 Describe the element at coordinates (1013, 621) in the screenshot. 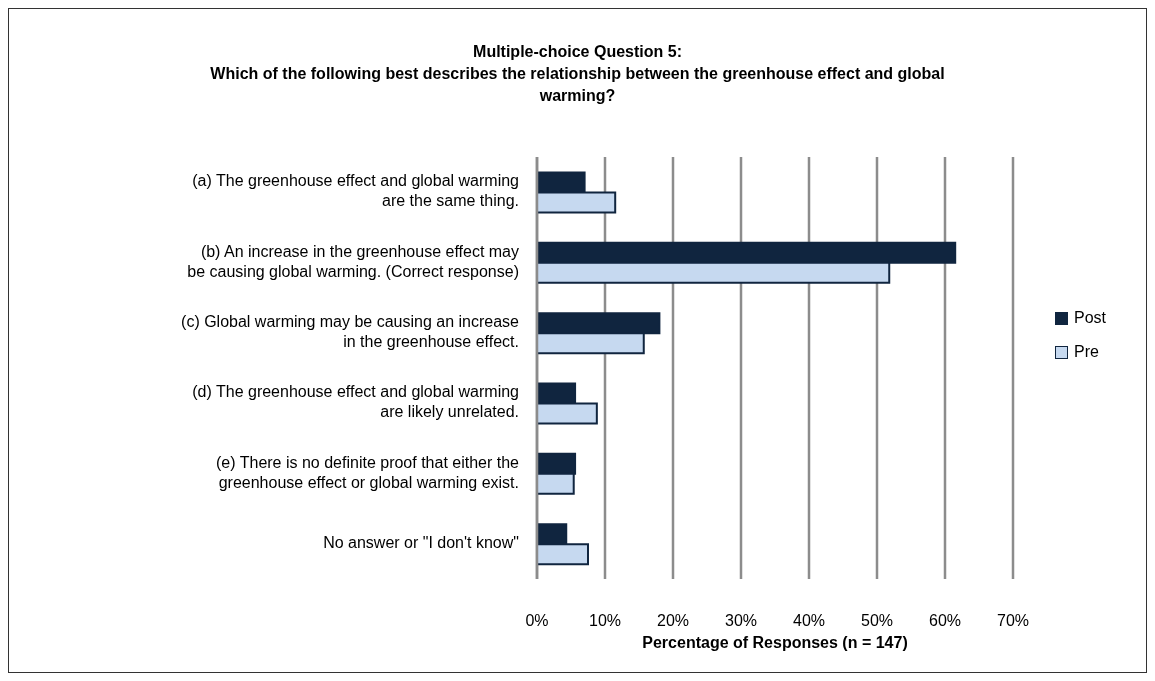

I see `x-tick-label: 70%` at that location.